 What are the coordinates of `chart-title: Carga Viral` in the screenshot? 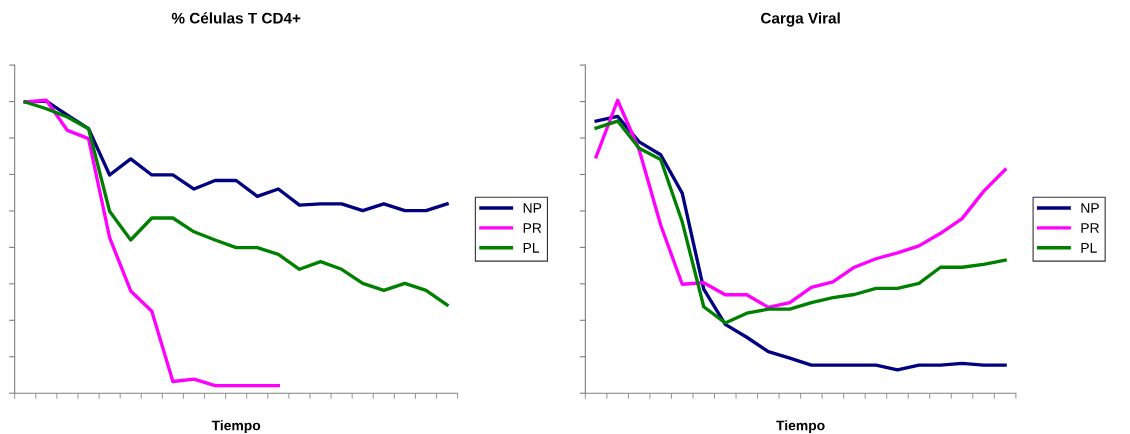 It's located at (800, 19).